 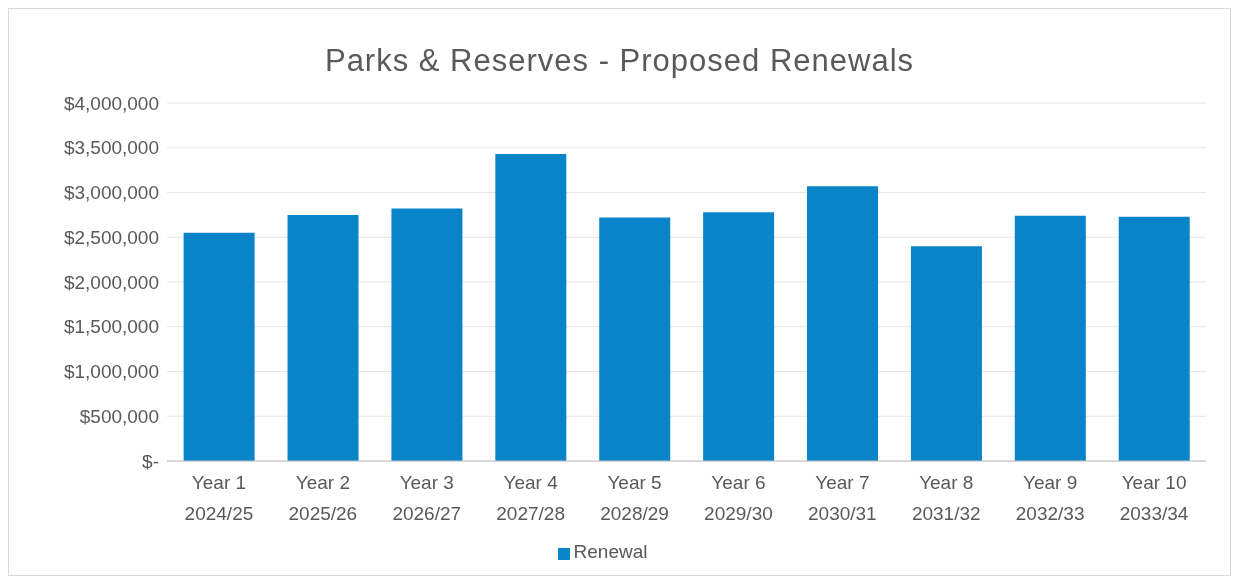 I want to click on x-tick-label: Year 10 2033/34, so click(x=1154, y=498).